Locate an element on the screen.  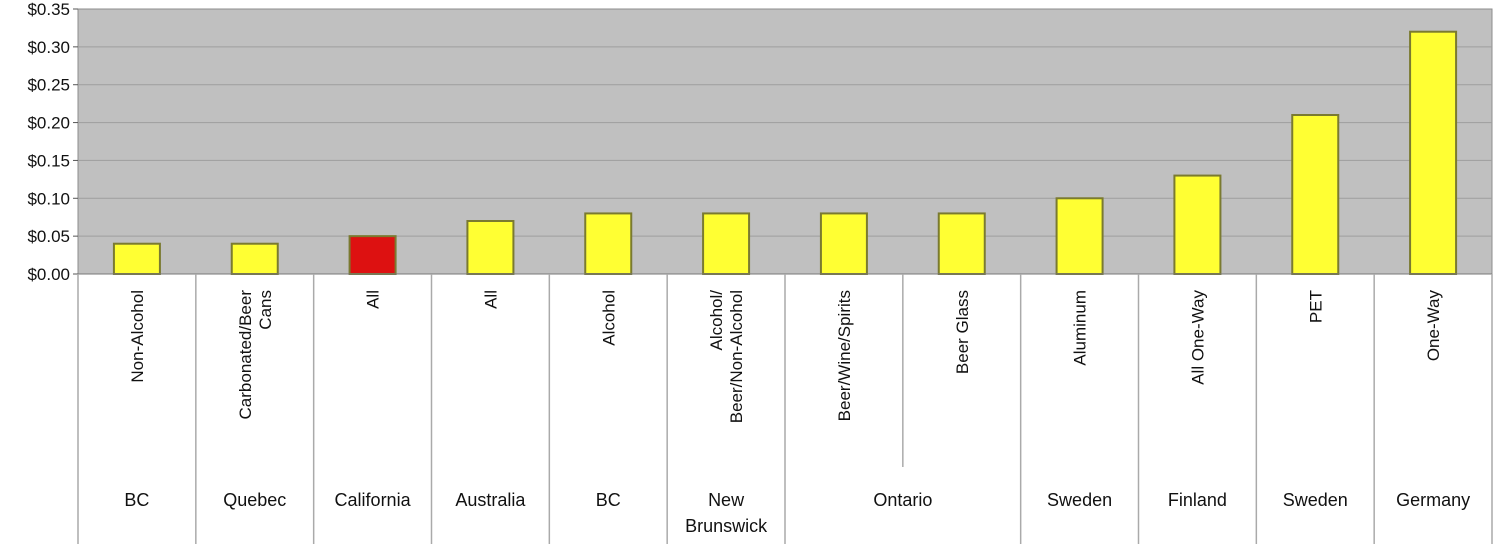
category-label-4: Alcohol is located at coordinates (608, 318).